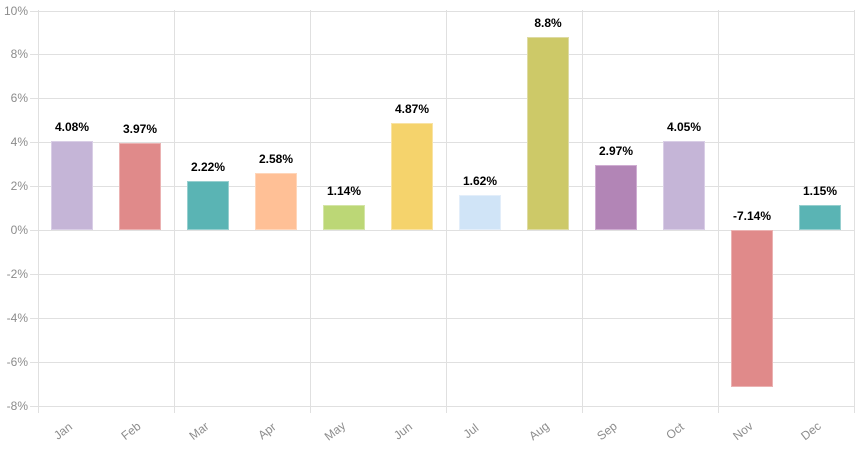 The image size is (865, 449). Describe the element at coordinates (820, 190) in the screenshot. I see `bar-value-label: 1.15%` at that location.